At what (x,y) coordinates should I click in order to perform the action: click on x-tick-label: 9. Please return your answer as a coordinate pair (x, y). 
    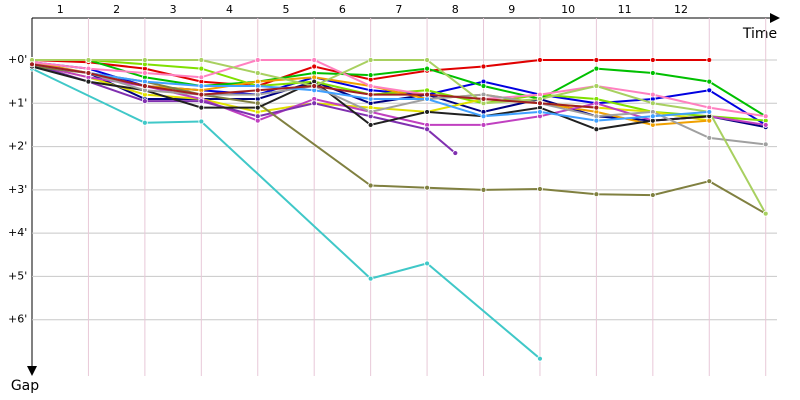
    Looking at the image, I should click on (511, 9).